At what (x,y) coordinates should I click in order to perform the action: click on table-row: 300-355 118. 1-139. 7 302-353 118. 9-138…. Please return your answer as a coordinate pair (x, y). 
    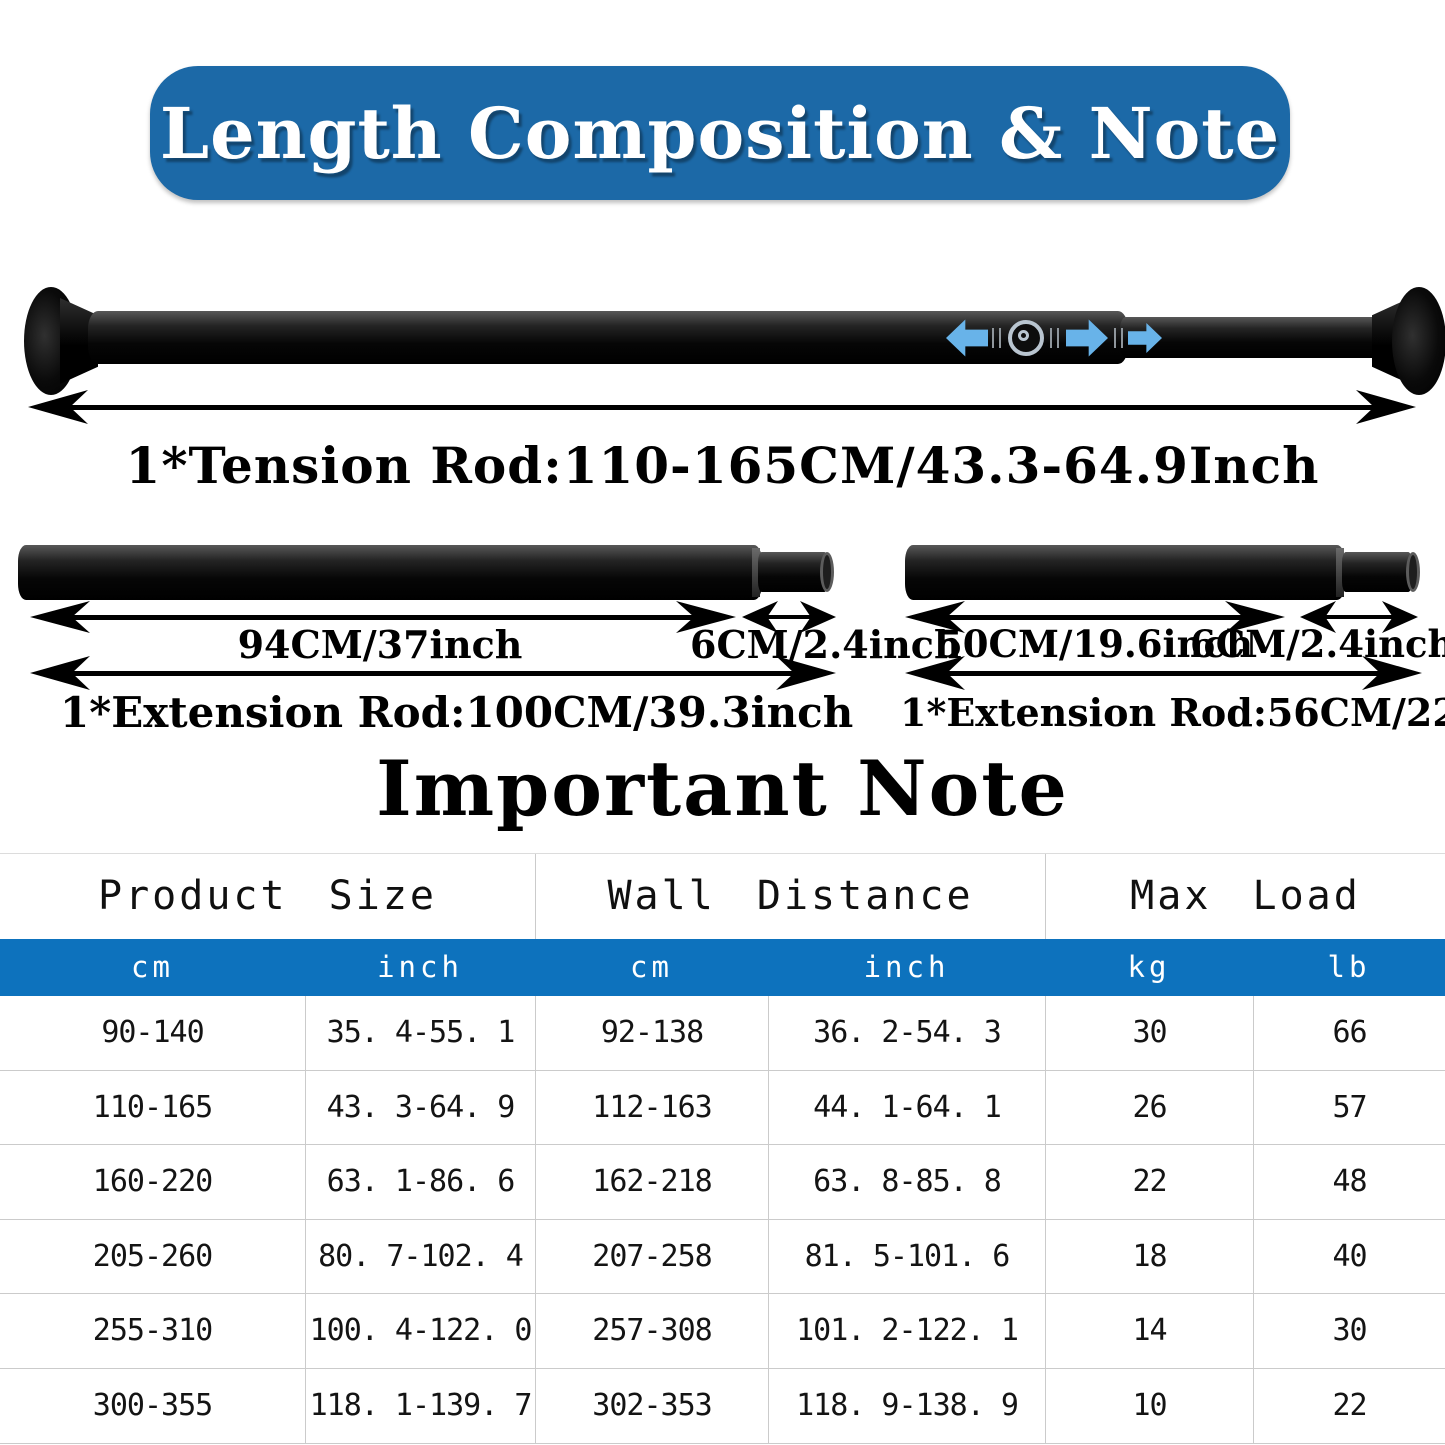
    Looking at the image, I should click on (722, 1406).